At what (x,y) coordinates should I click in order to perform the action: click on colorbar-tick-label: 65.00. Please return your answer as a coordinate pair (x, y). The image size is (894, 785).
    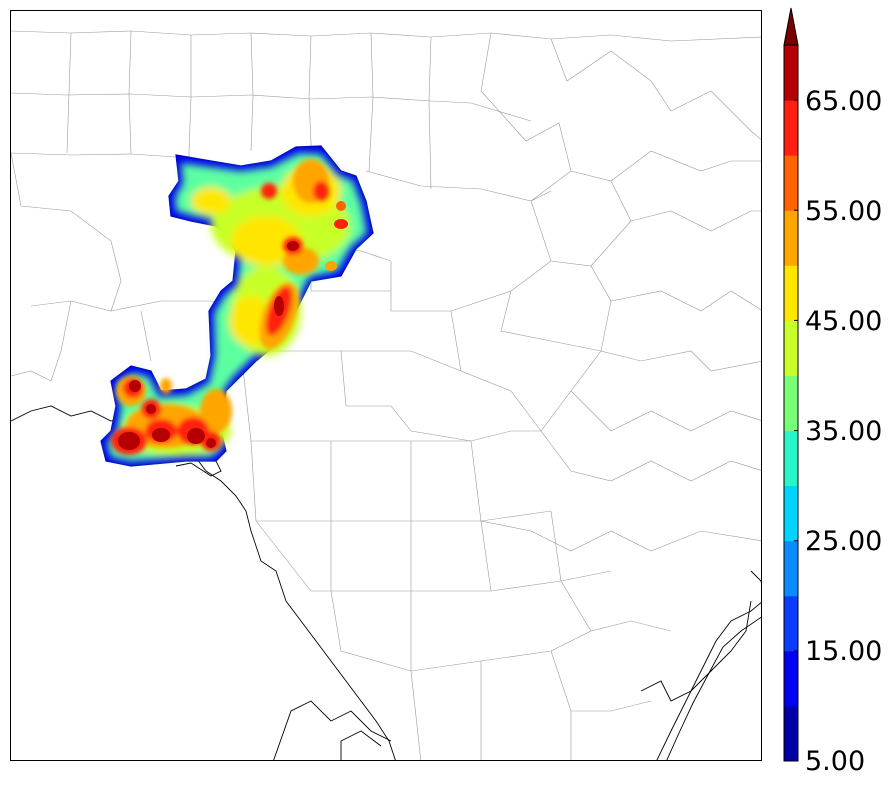
    Looking at the image, I should click on (843, 101).